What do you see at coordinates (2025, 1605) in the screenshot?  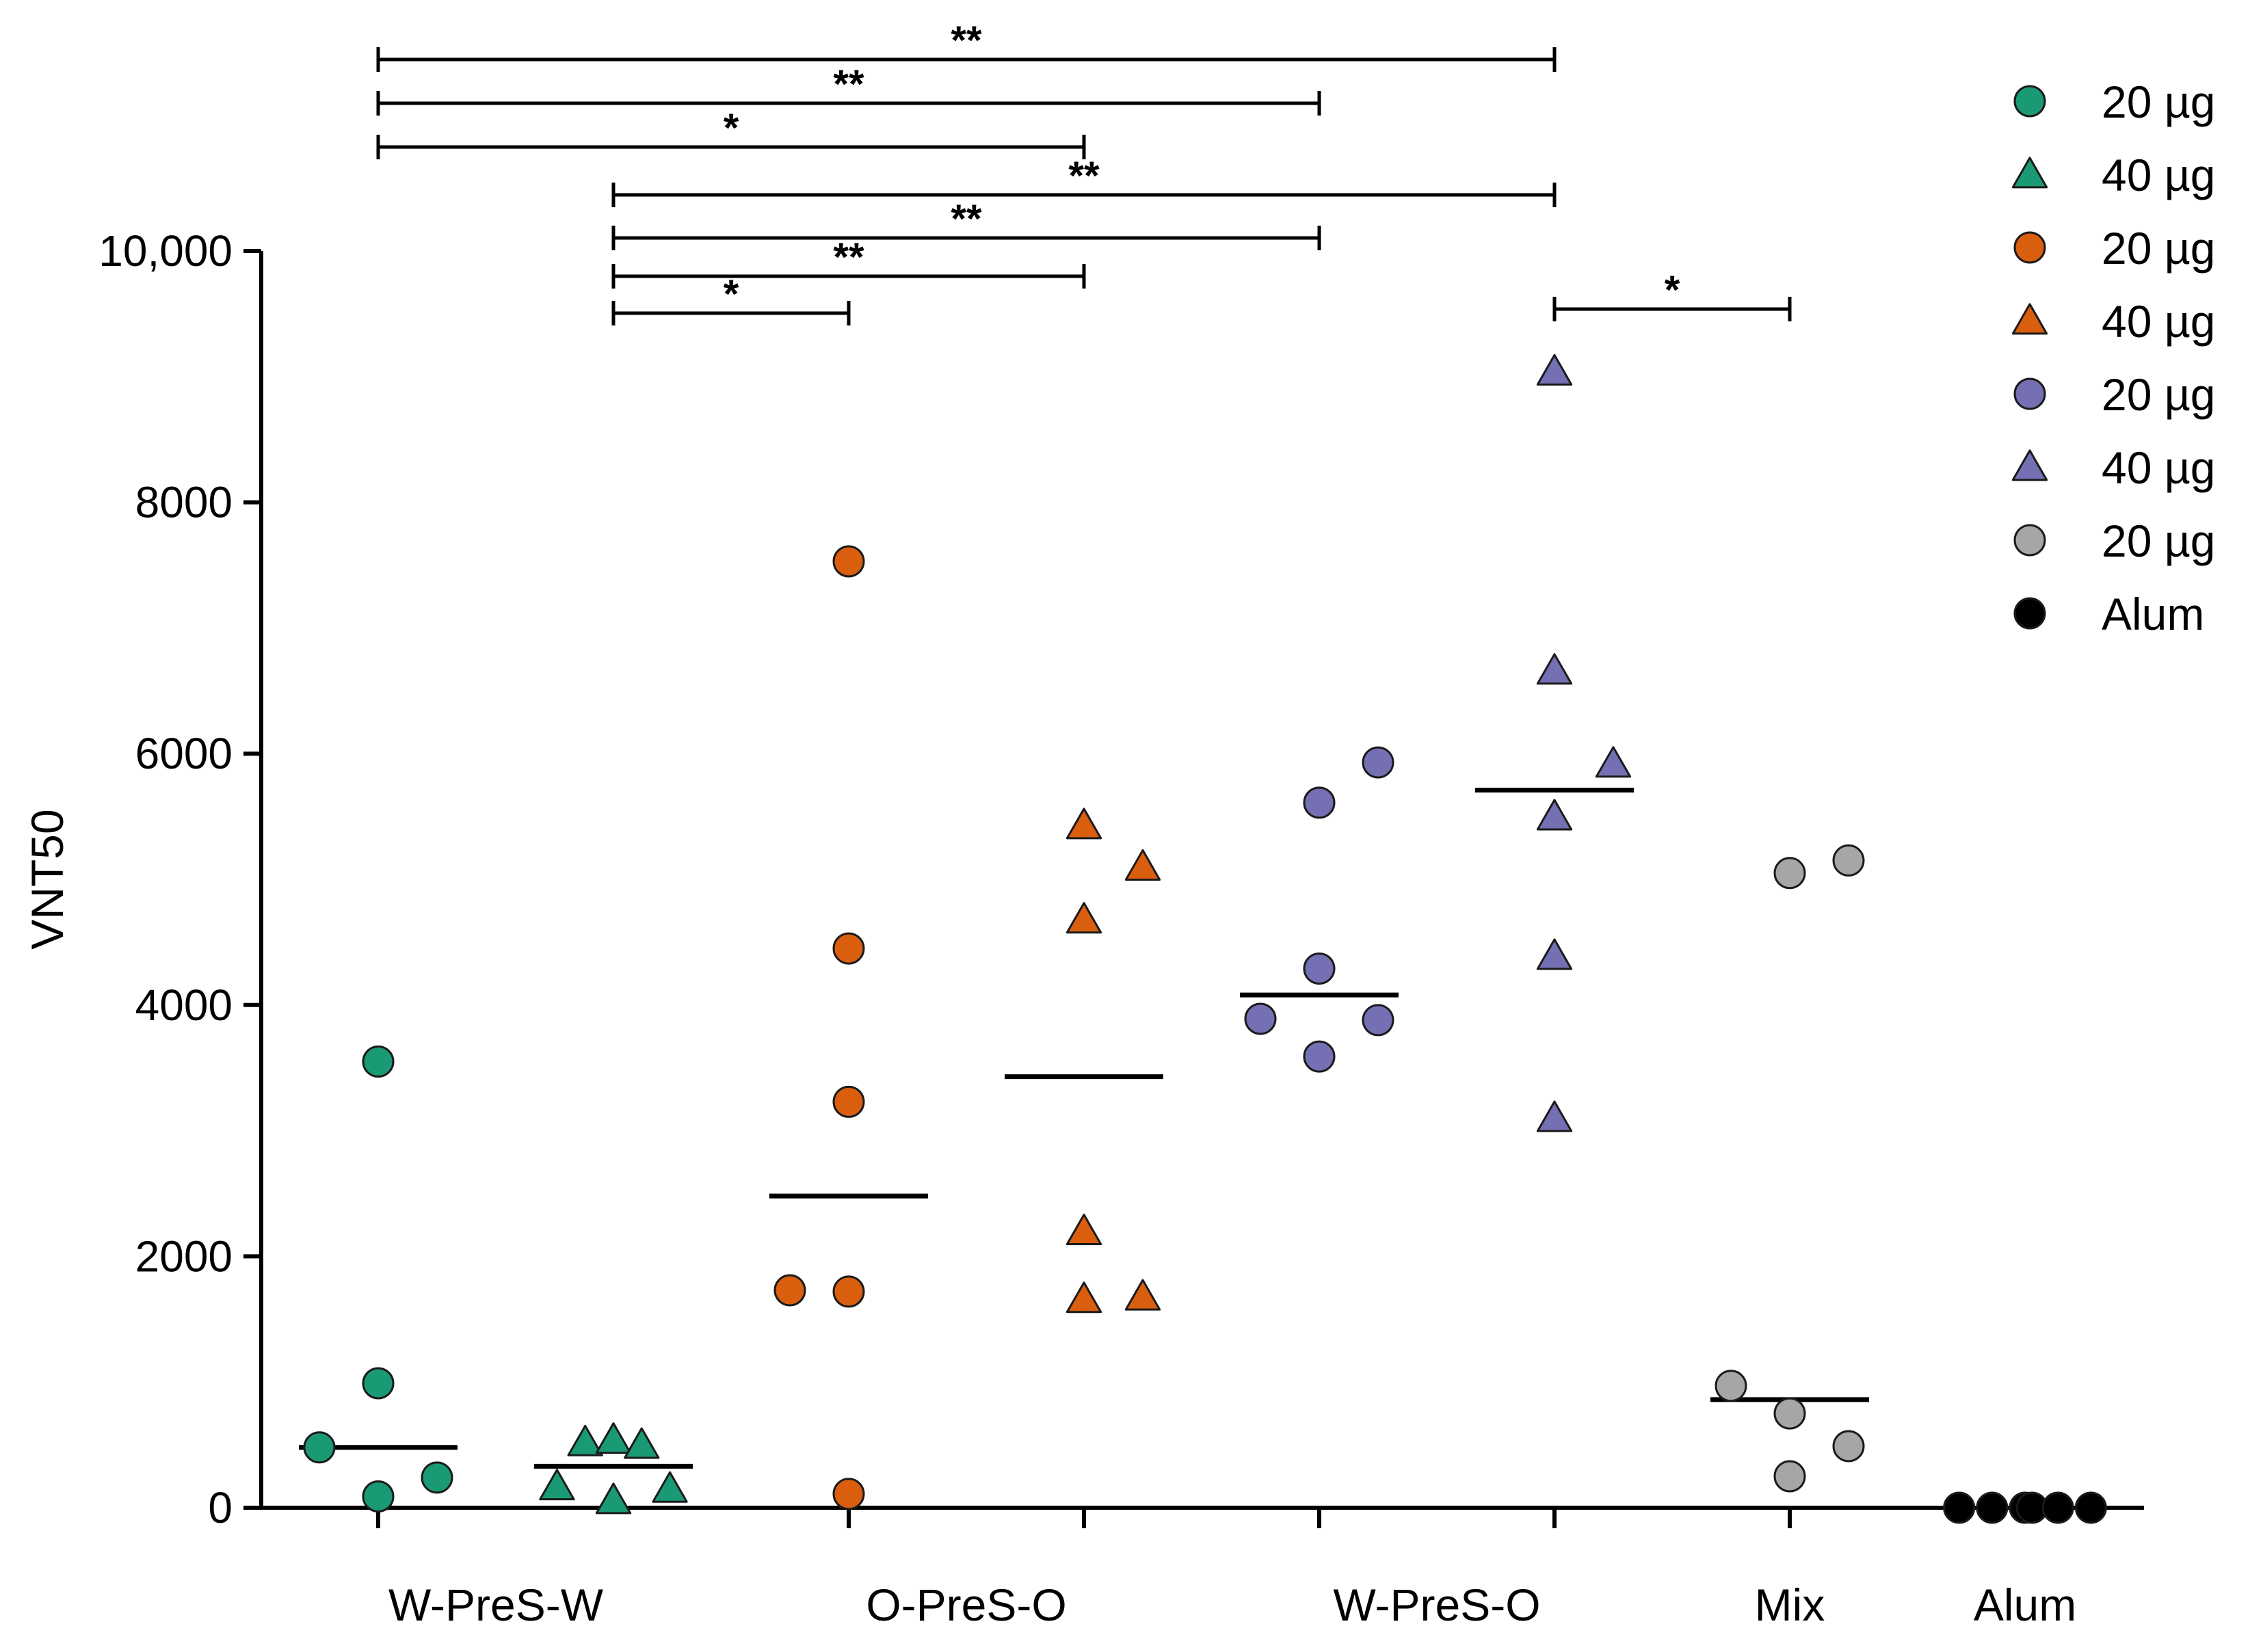 I see `x-group-label: Alum` at bounding box center [2025, 1605].